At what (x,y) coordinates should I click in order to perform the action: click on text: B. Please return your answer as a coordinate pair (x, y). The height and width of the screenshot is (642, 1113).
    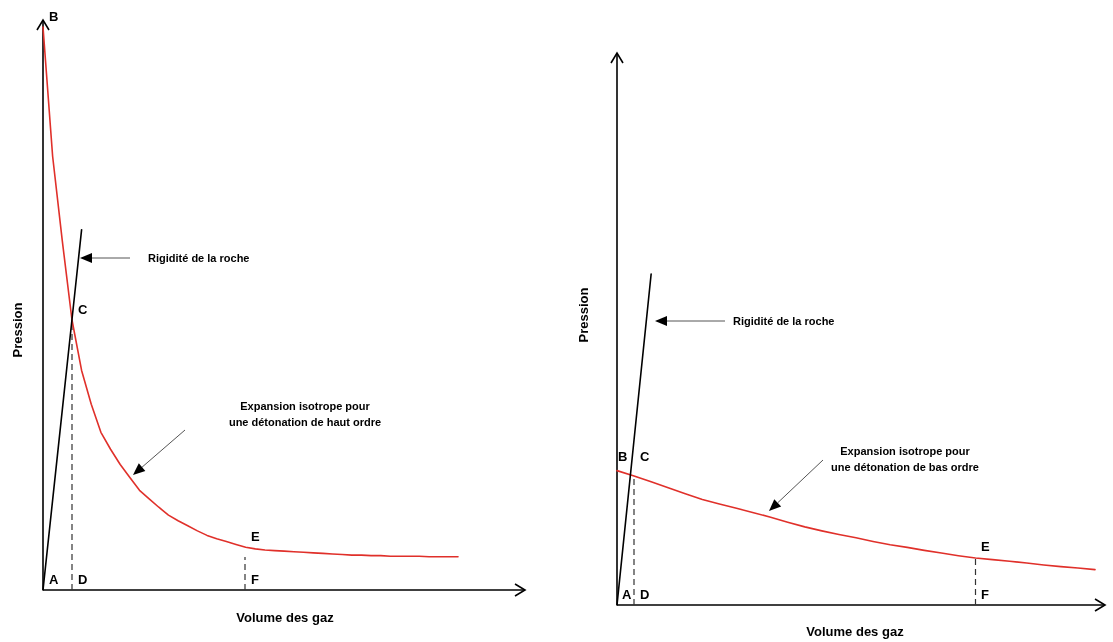
    Looking at the image, I should click on (54, 16).